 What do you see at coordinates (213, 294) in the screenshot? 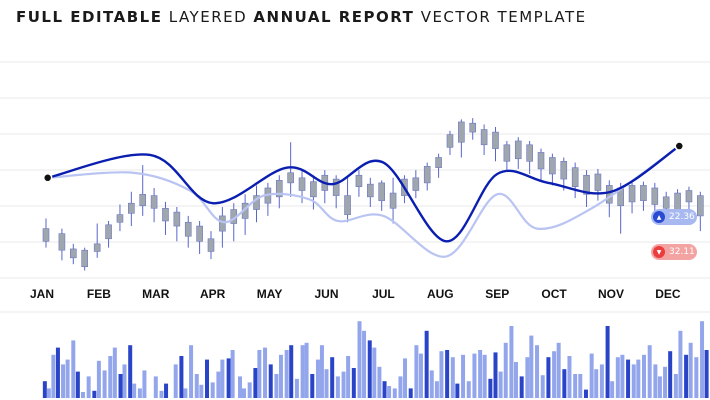
I see `month-label-apr: APR` at bounding box center [213, 294].